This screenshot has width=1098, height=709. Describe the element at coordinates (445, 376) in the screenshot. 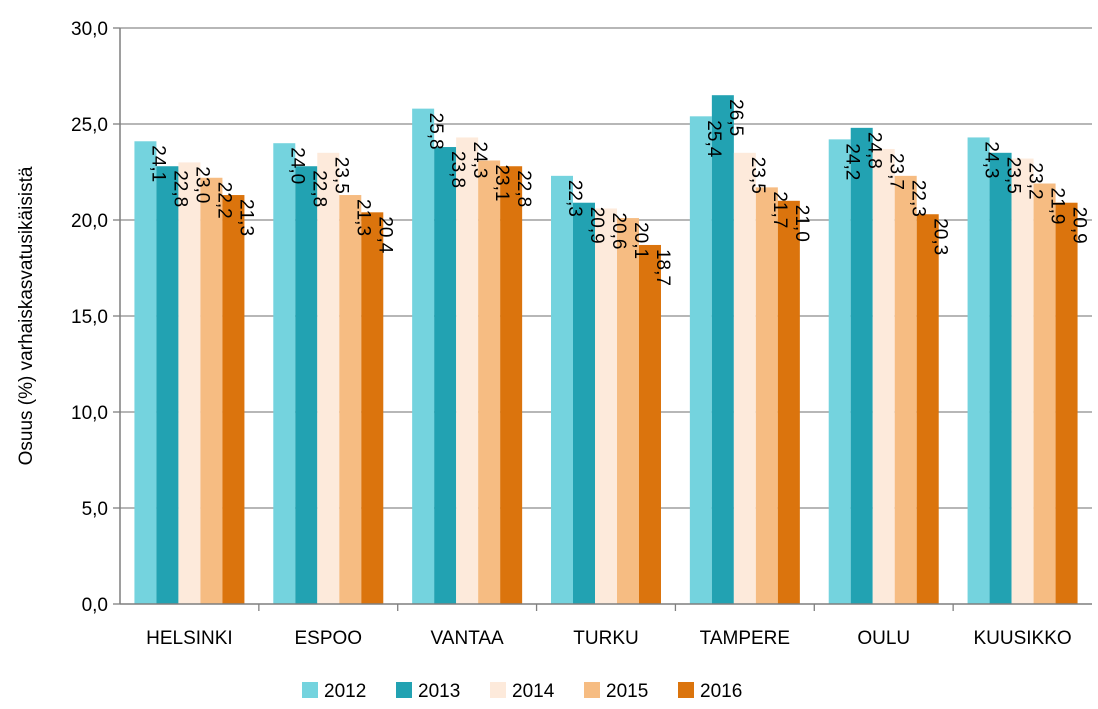

I see `bar-2013-vantaa` at that location.